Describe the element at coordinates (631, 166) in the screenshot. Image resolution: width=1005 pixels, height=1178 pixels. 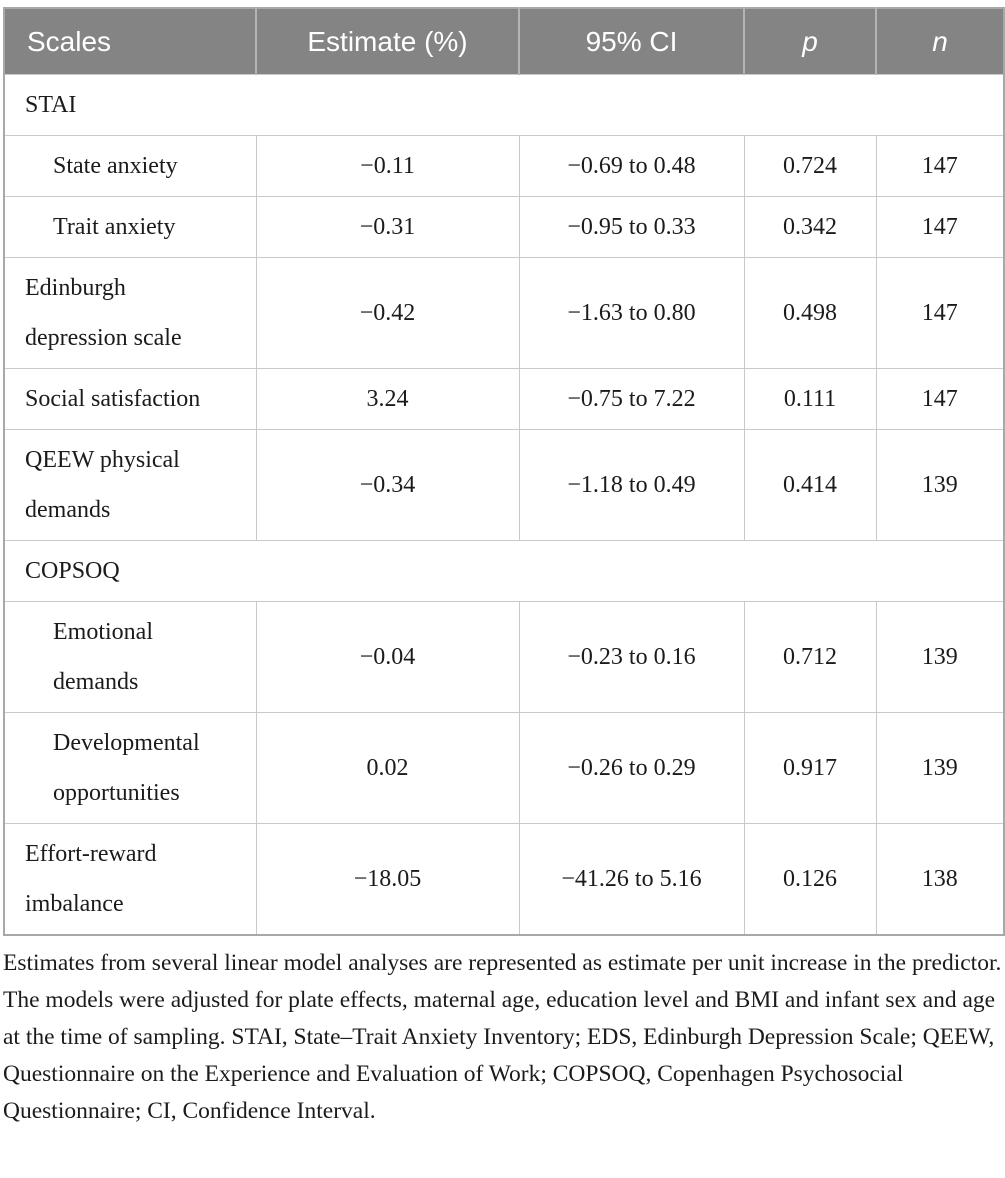
I see `ci-cell: −0.69 to 0.48` at that location.